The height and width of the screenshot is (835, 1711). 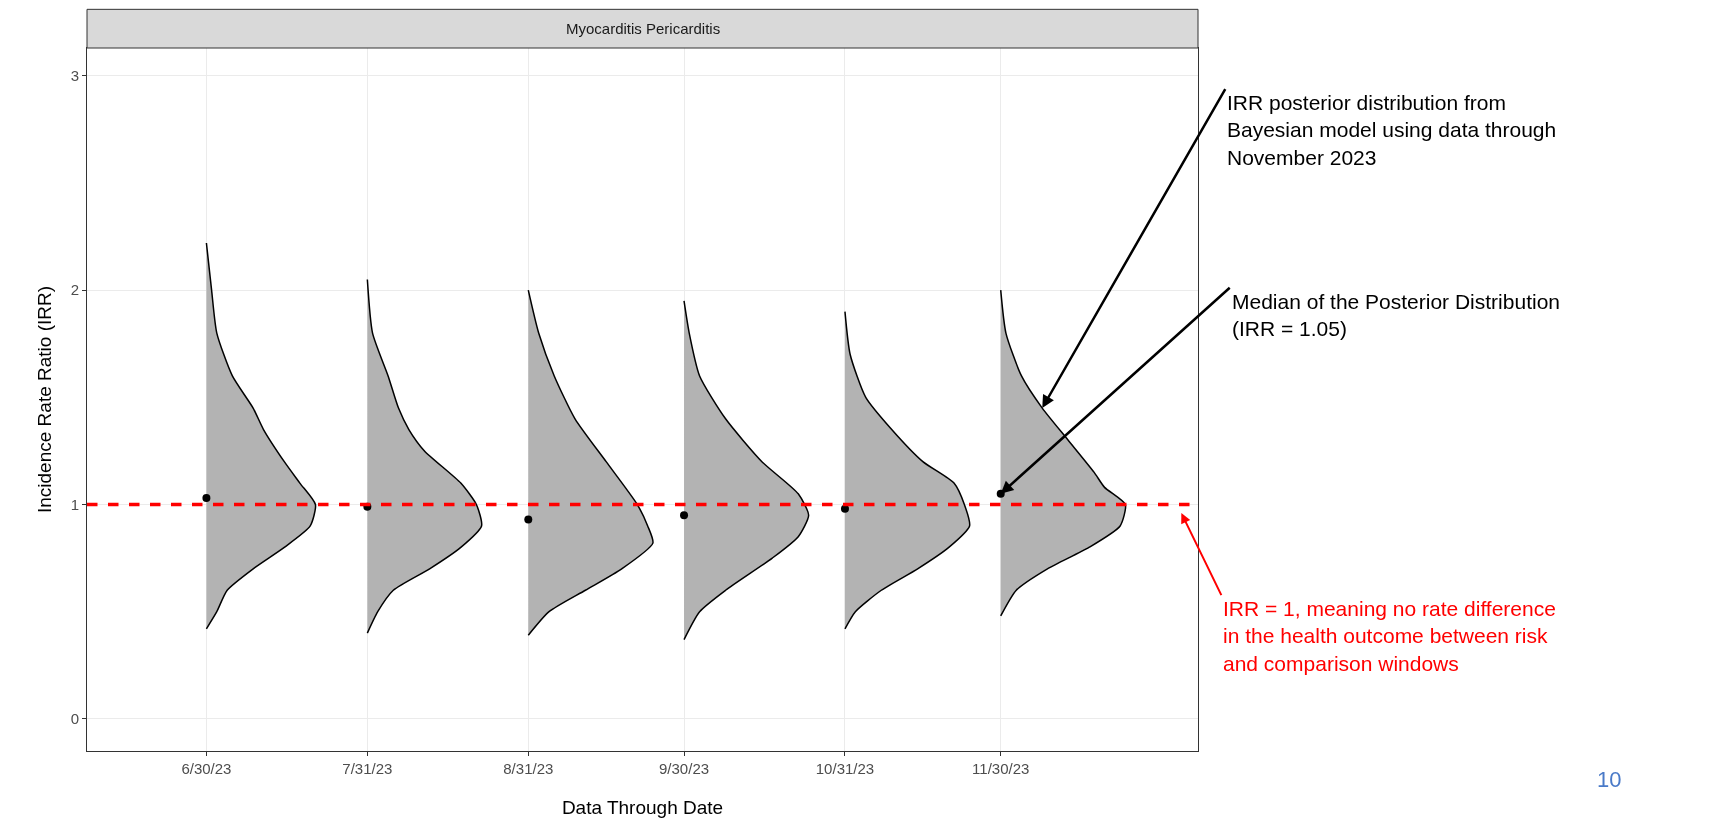 What do you see at coordinates (1396, 315) in the screenshot?
I see `annotation: Median of the Posterior Distribution (IRR = 1.05)` at bounding box center [1396, 315].